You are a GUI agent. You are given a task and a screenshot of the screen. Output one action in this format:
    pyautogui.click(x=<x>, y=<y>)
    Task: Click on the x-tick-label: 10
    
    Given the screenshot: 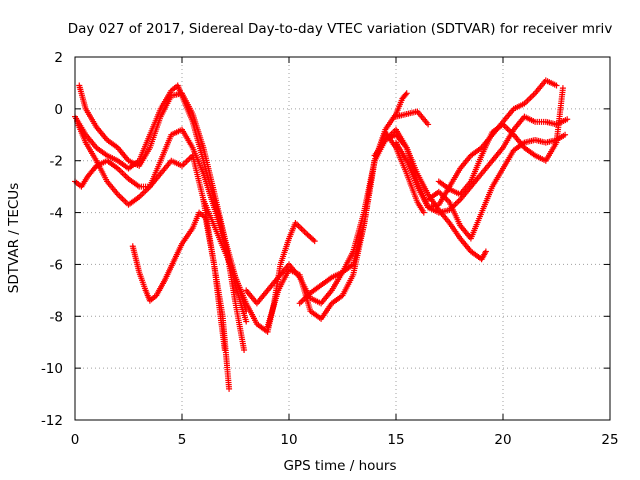 What is the action you would take?
    pyautogui.click(x=288, y=440)
    